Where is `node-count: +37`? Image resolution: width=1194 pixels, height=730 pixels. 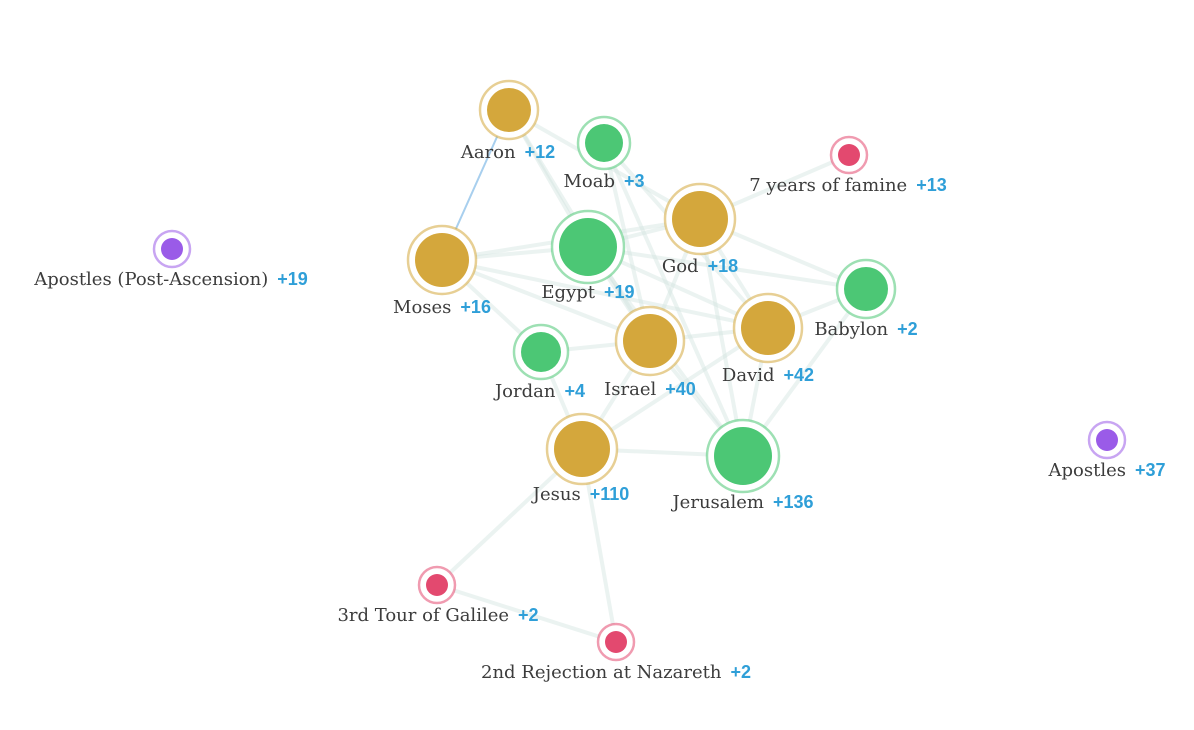 node-count: +37 is located at coordinates (1150, 470).